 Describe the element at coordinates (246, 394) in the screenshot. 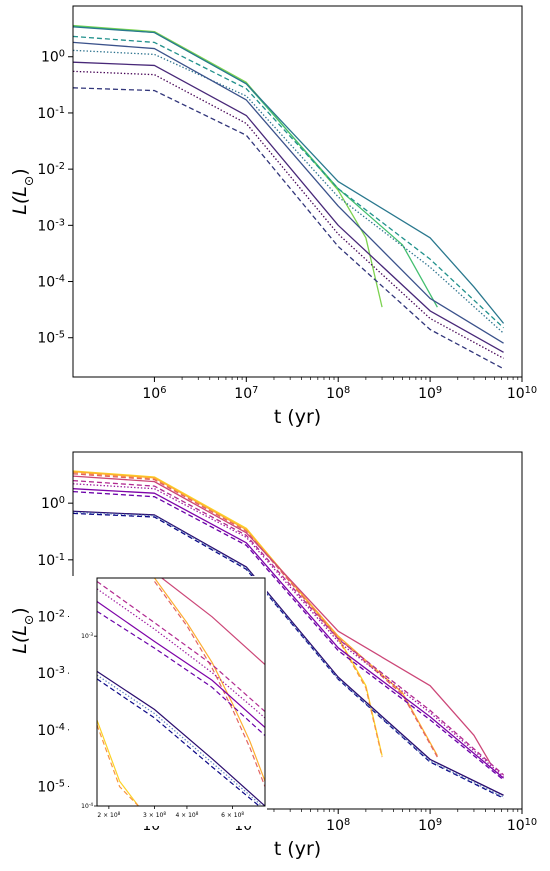

I see `x-tick-label: 107` at that location.